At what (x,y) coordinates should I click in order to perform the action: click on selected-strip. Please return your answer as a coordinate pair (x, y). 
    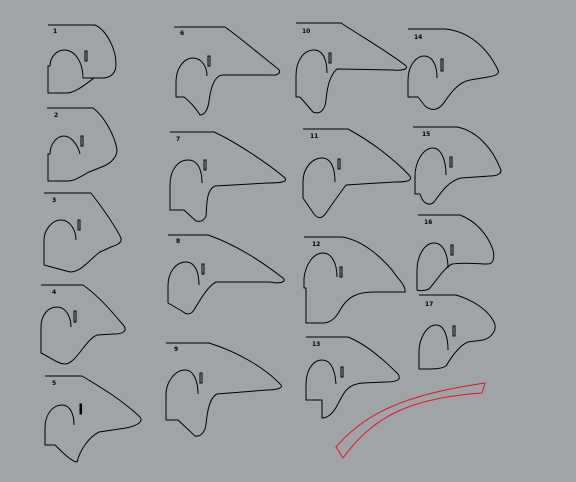
    Looking at the image, I should click on (410, 420).